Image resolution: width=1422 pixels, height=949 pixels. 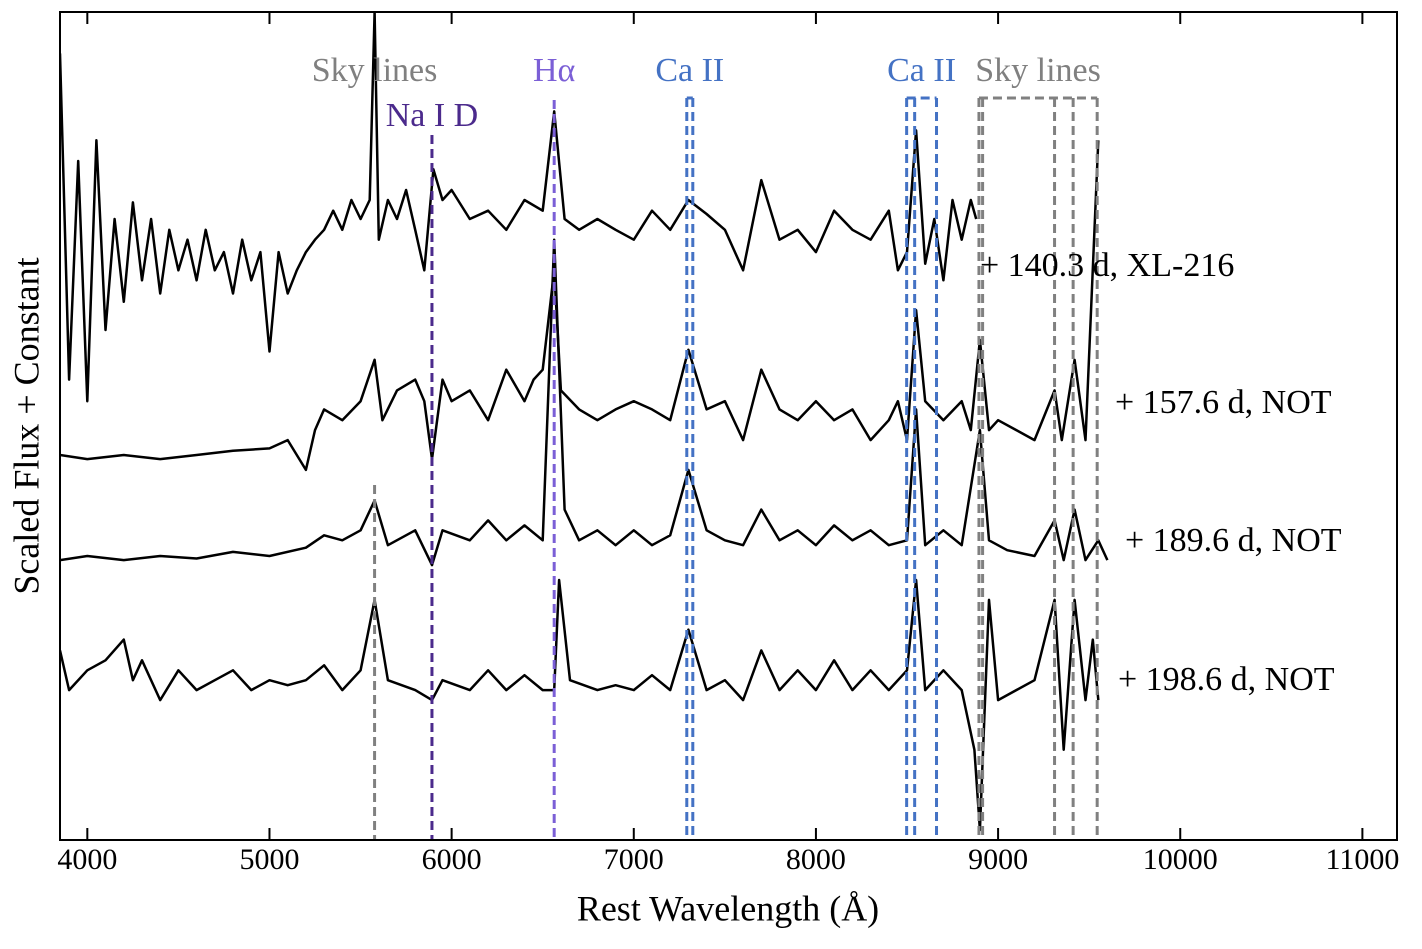 I want to click on x-tick-label: 4000, so click(x=87, y=859).